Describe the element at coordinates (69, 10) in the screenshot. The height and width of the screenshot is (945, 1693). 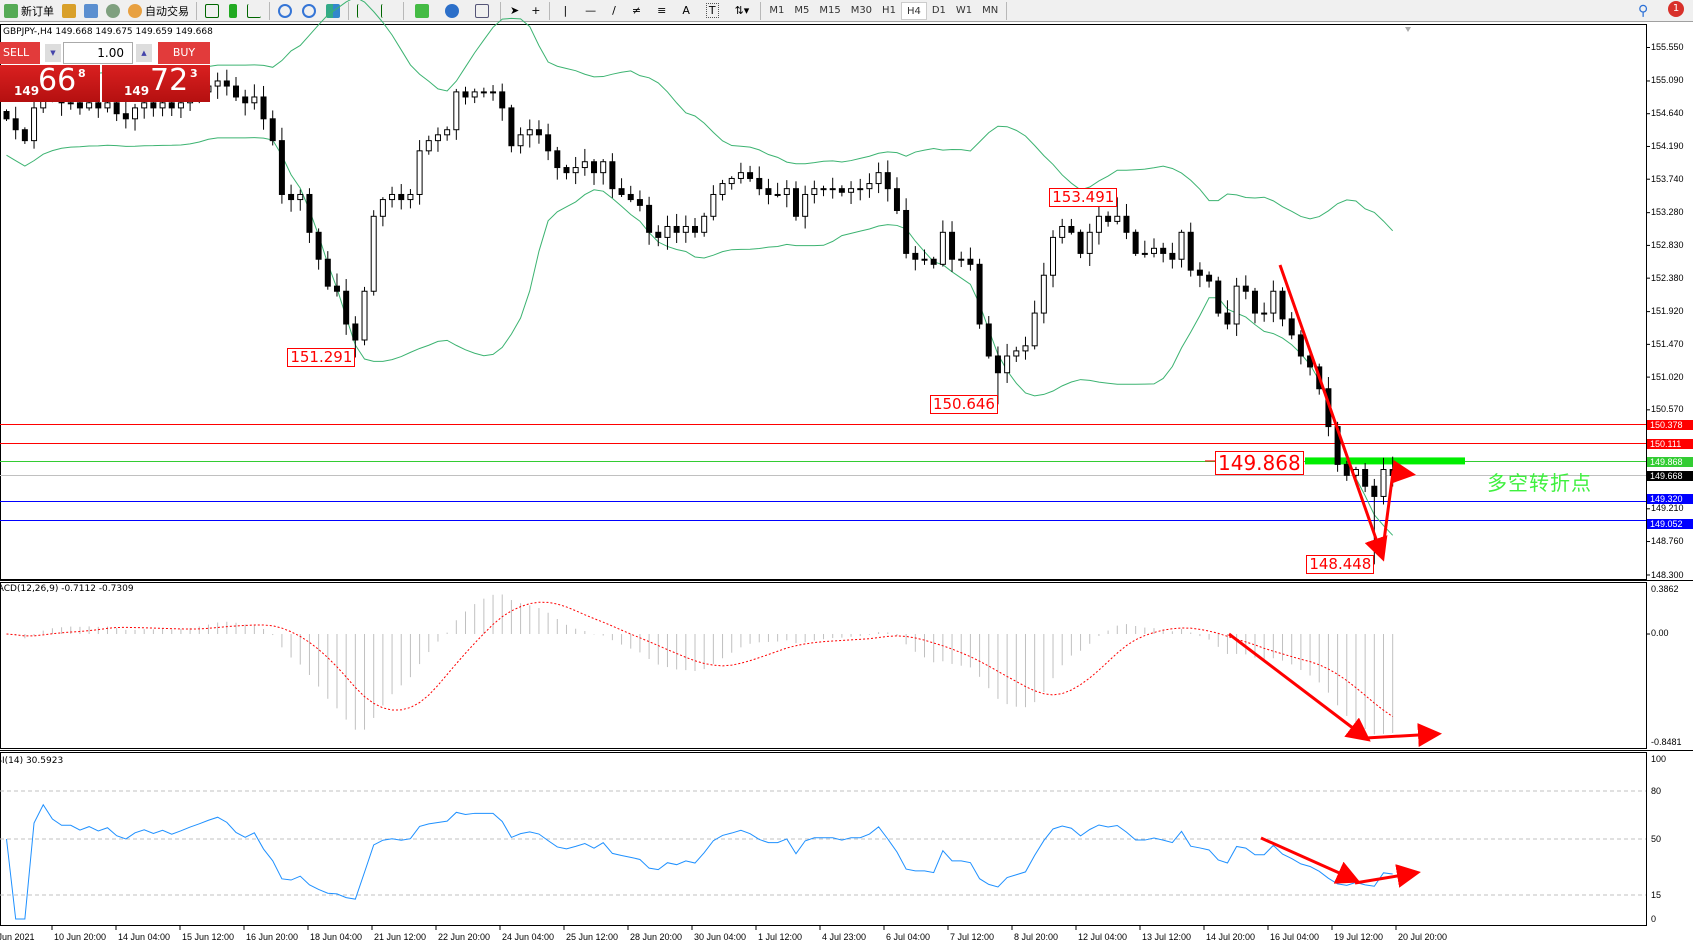
I see `metaeditor-icon` at that location.